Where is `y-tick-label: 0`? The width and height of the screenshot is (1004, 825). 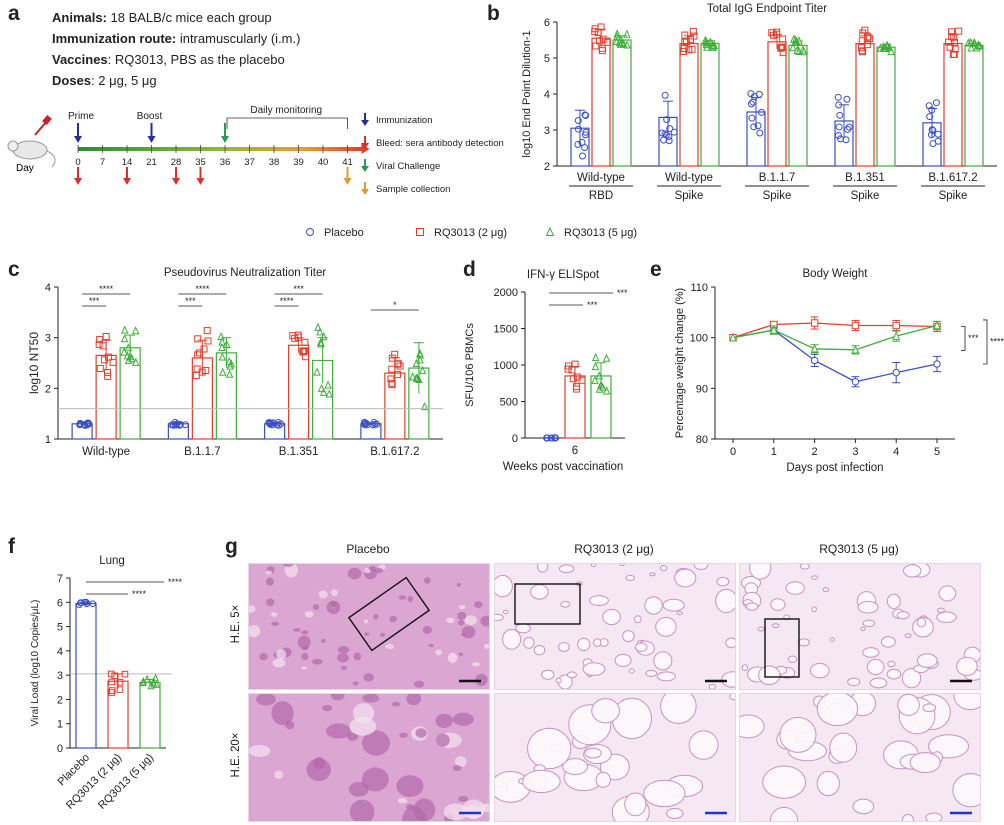 y-tick-label: 0 is located at coordinates (515, 439).